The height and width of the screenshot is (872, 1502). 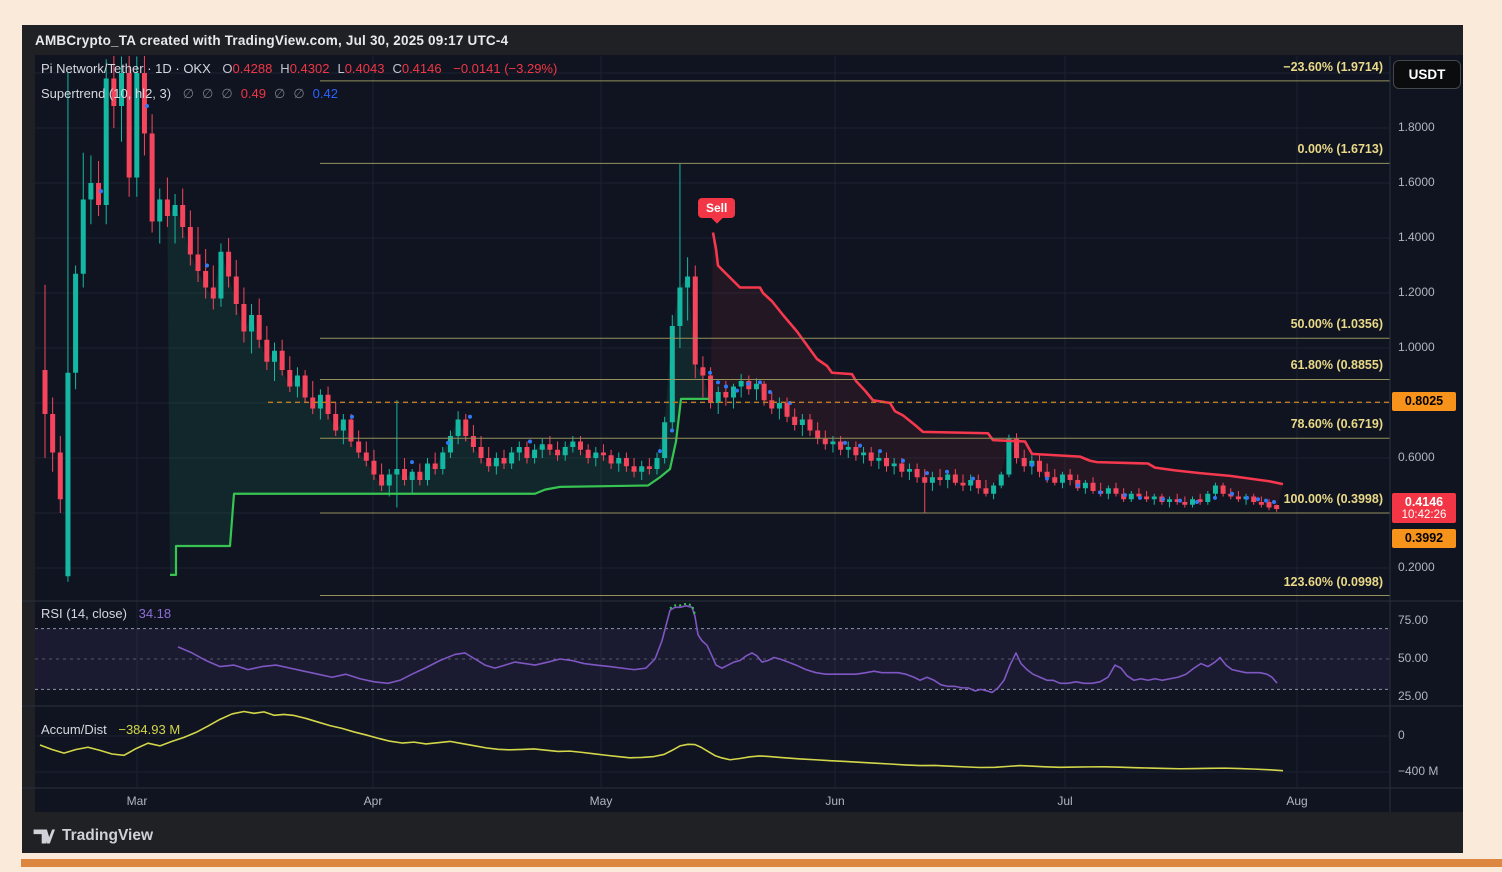 What do you see at coordinates (1401, 735) in the screenshot?
I see `accdist-axis-tick: 0` at bounding box center [1401, 735].